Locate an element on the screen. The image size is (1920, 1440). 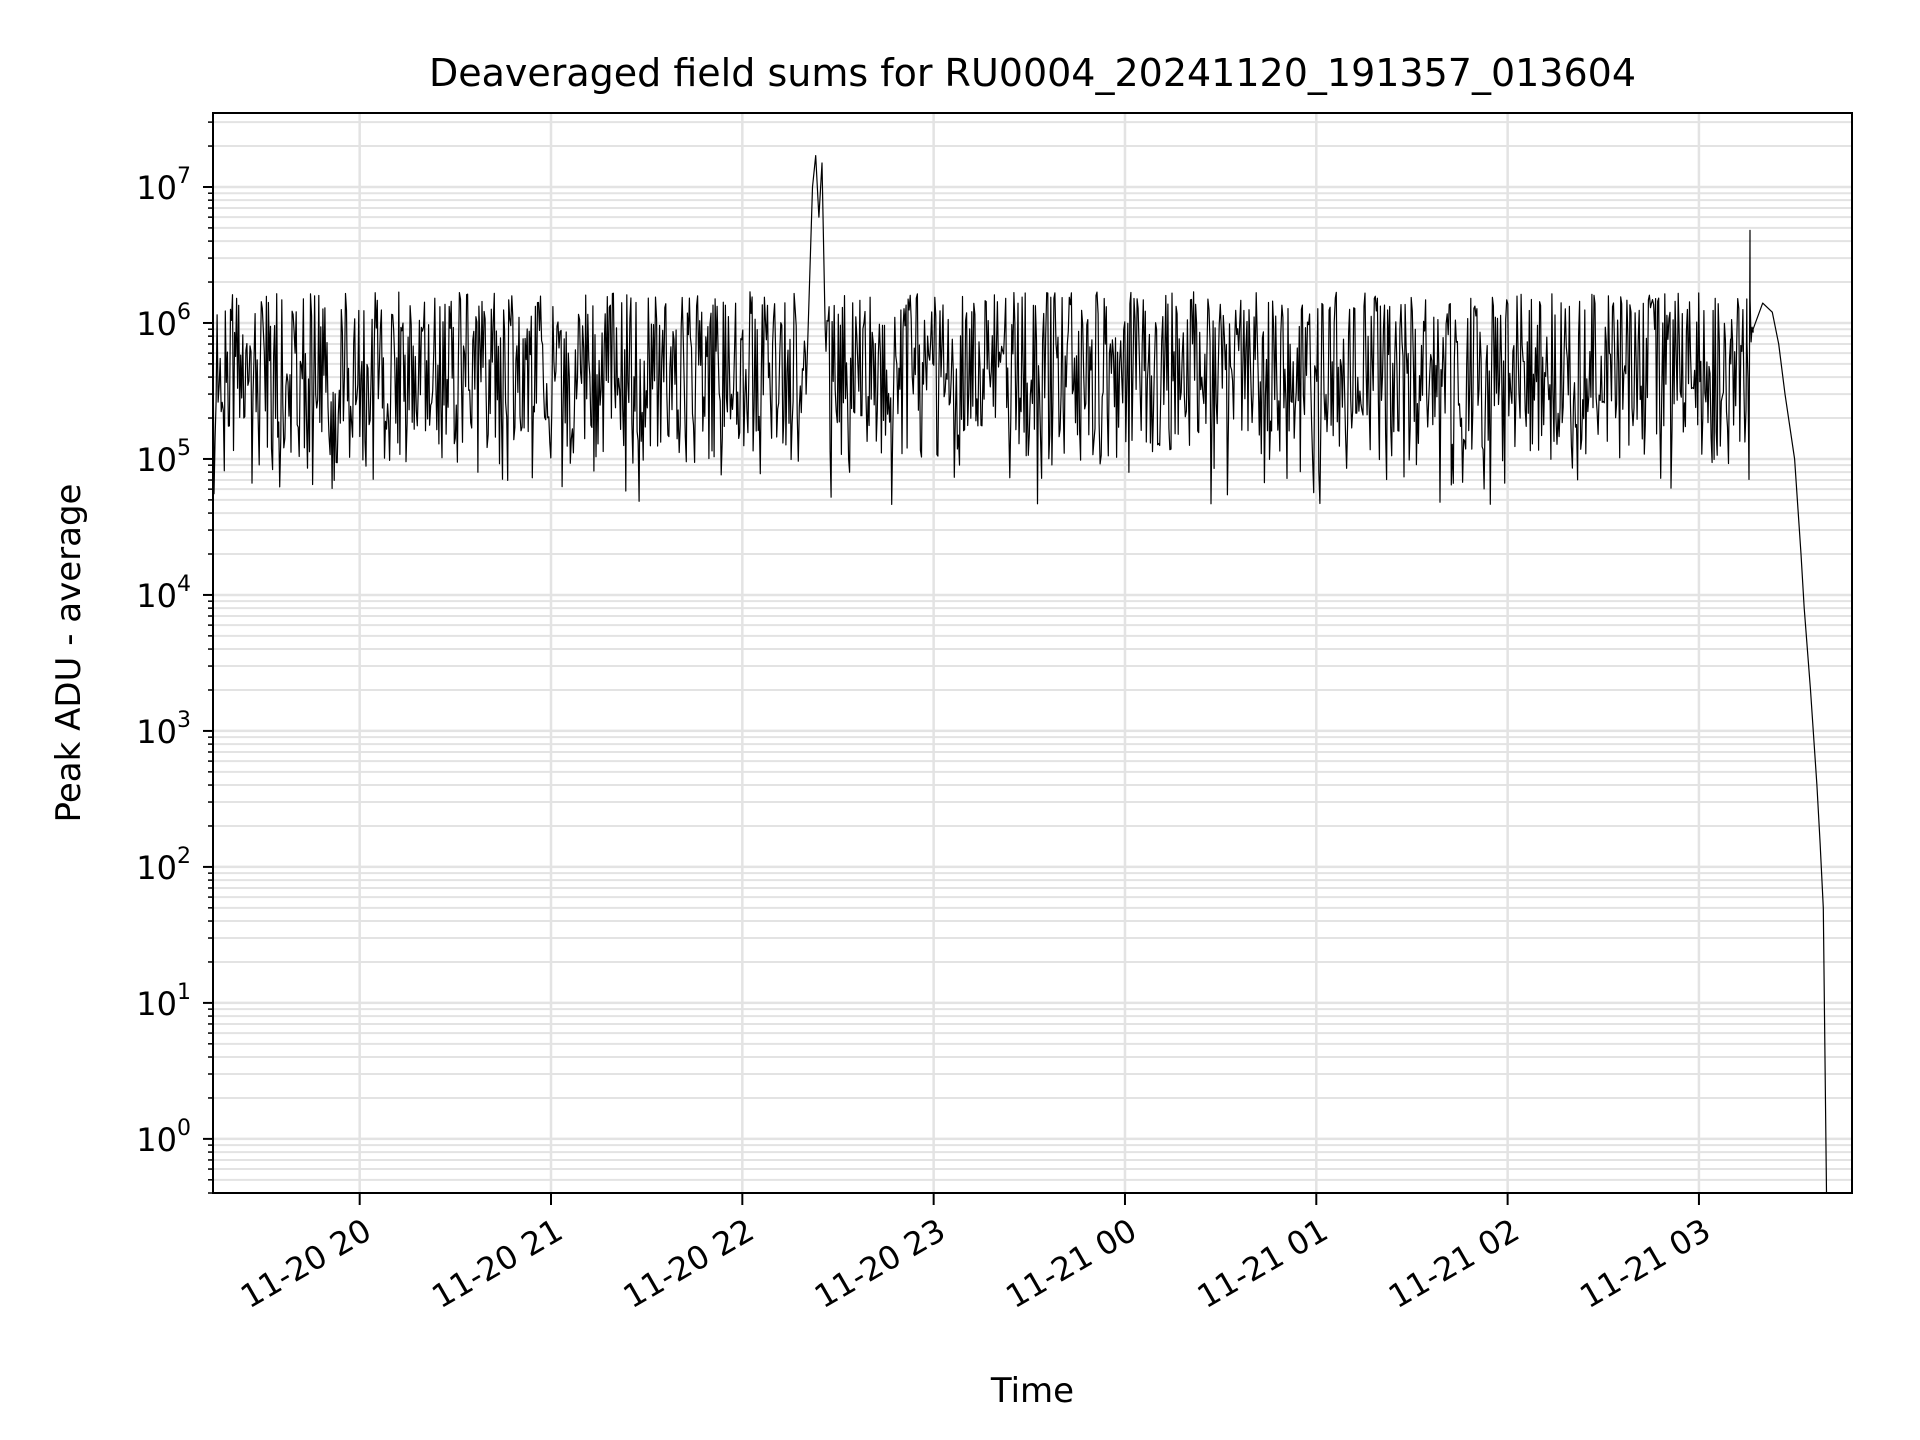
y-tick-label: 10⁶ is located at coordinates (163, 321).